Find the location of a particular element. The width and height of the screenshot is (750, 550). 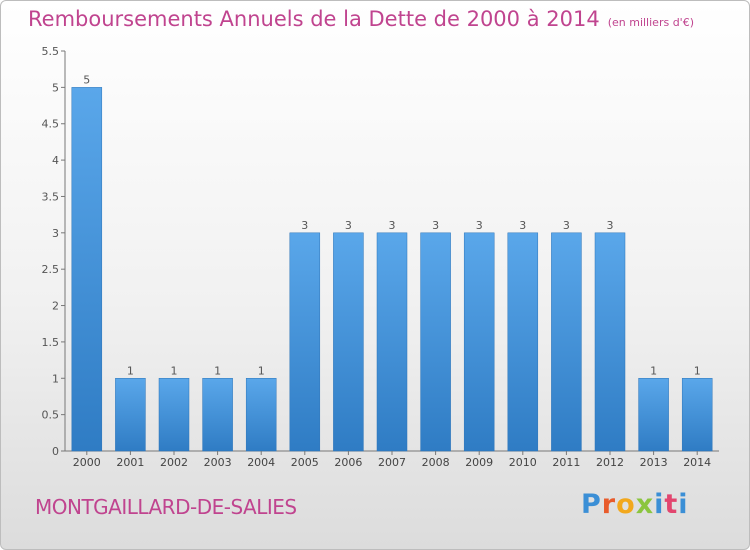

y-tick-label: 0 is located at coordinates (55, 451).